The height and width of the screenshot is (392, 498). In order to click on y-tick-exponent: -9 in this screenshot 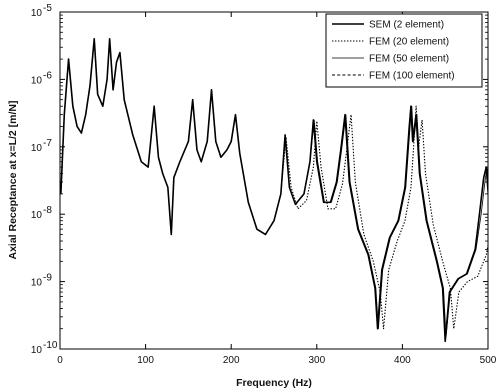, I will do `click(47, 278)`.